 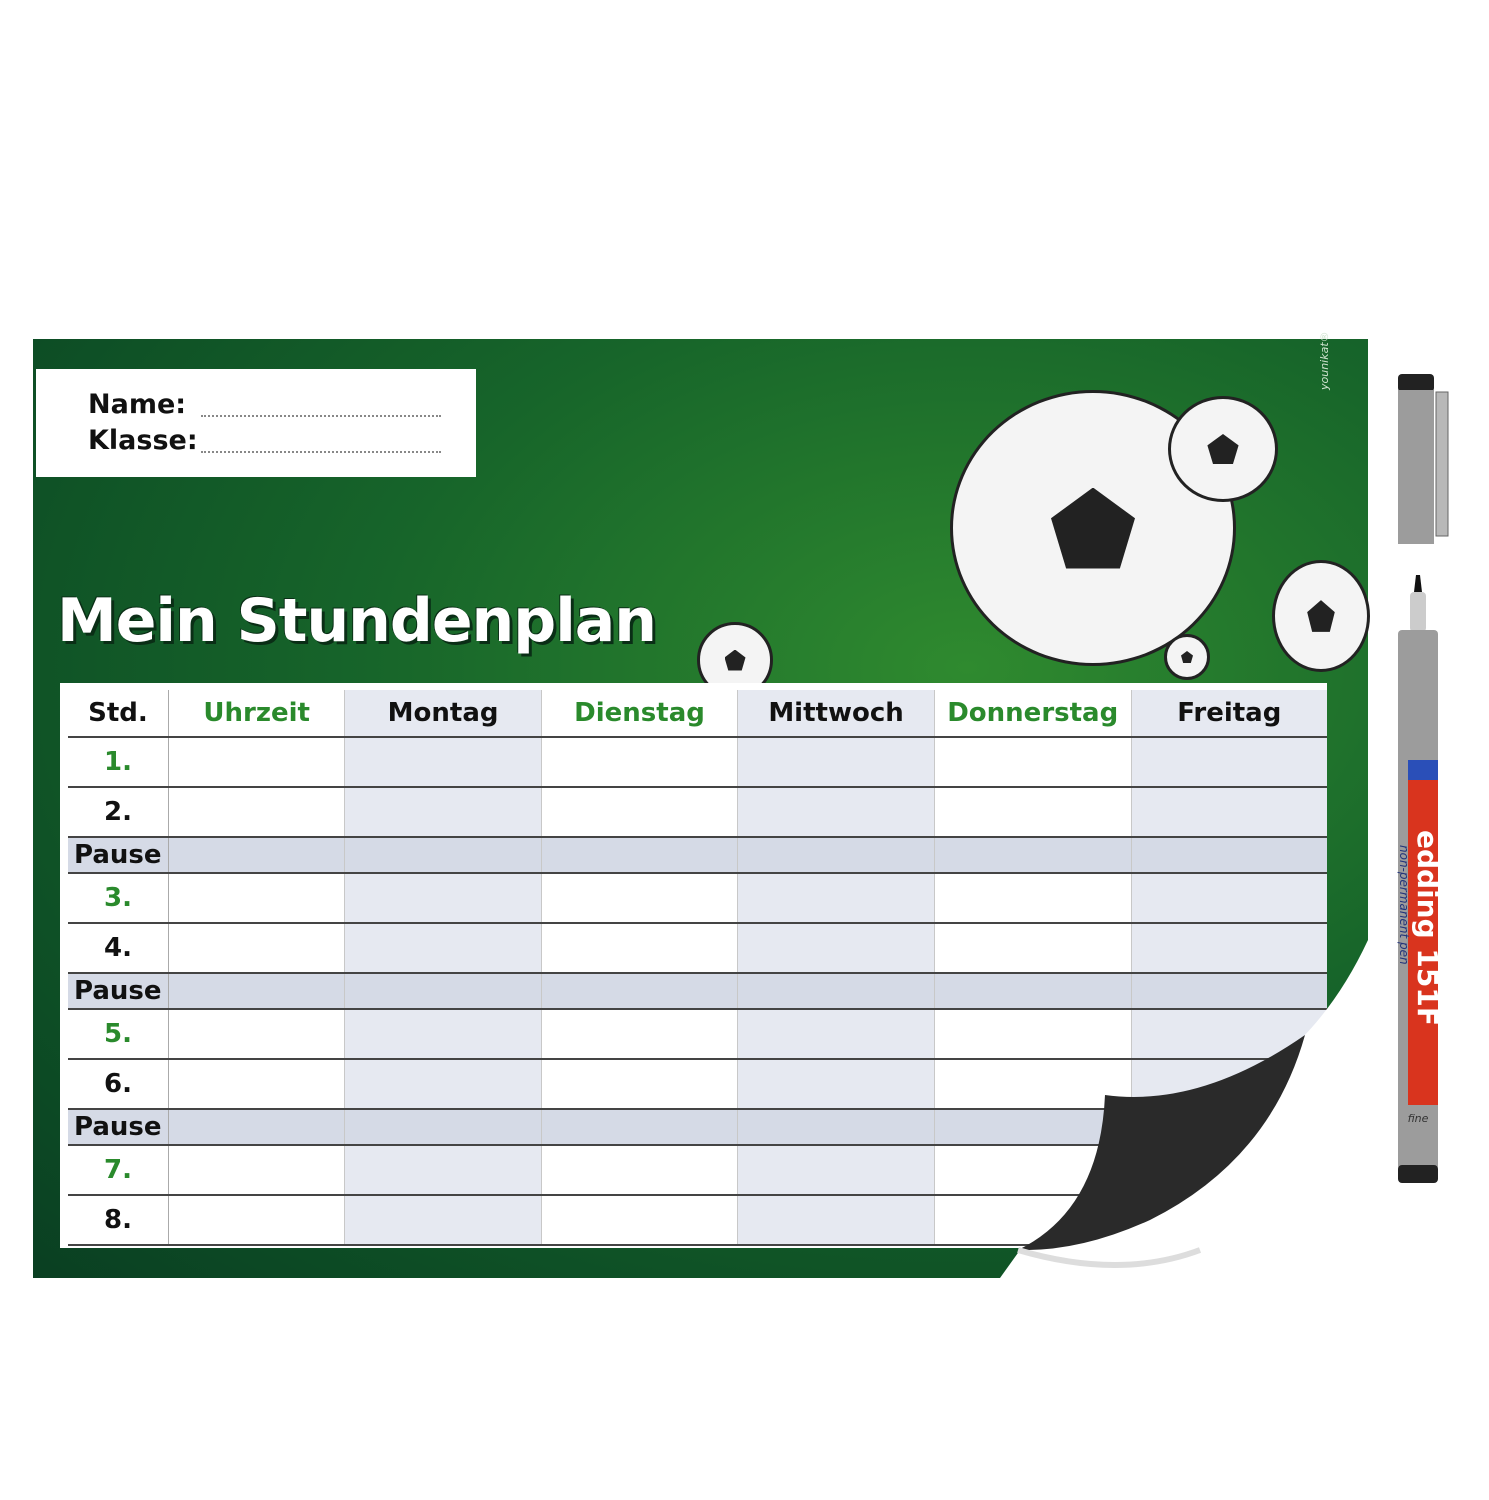 I want to click on marker-body: edding 151F non-permanent pen fine, so click(x=1420, y=879).